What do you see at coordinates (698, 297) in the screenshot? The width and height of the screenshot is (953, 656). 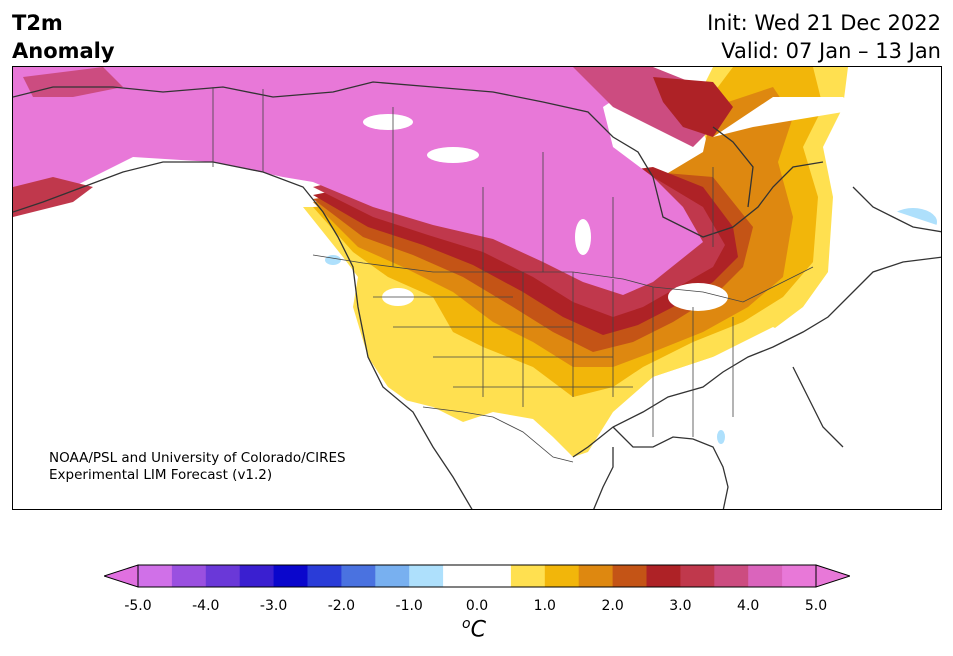 I see `great-lakes` at bounding box center [698, 297].